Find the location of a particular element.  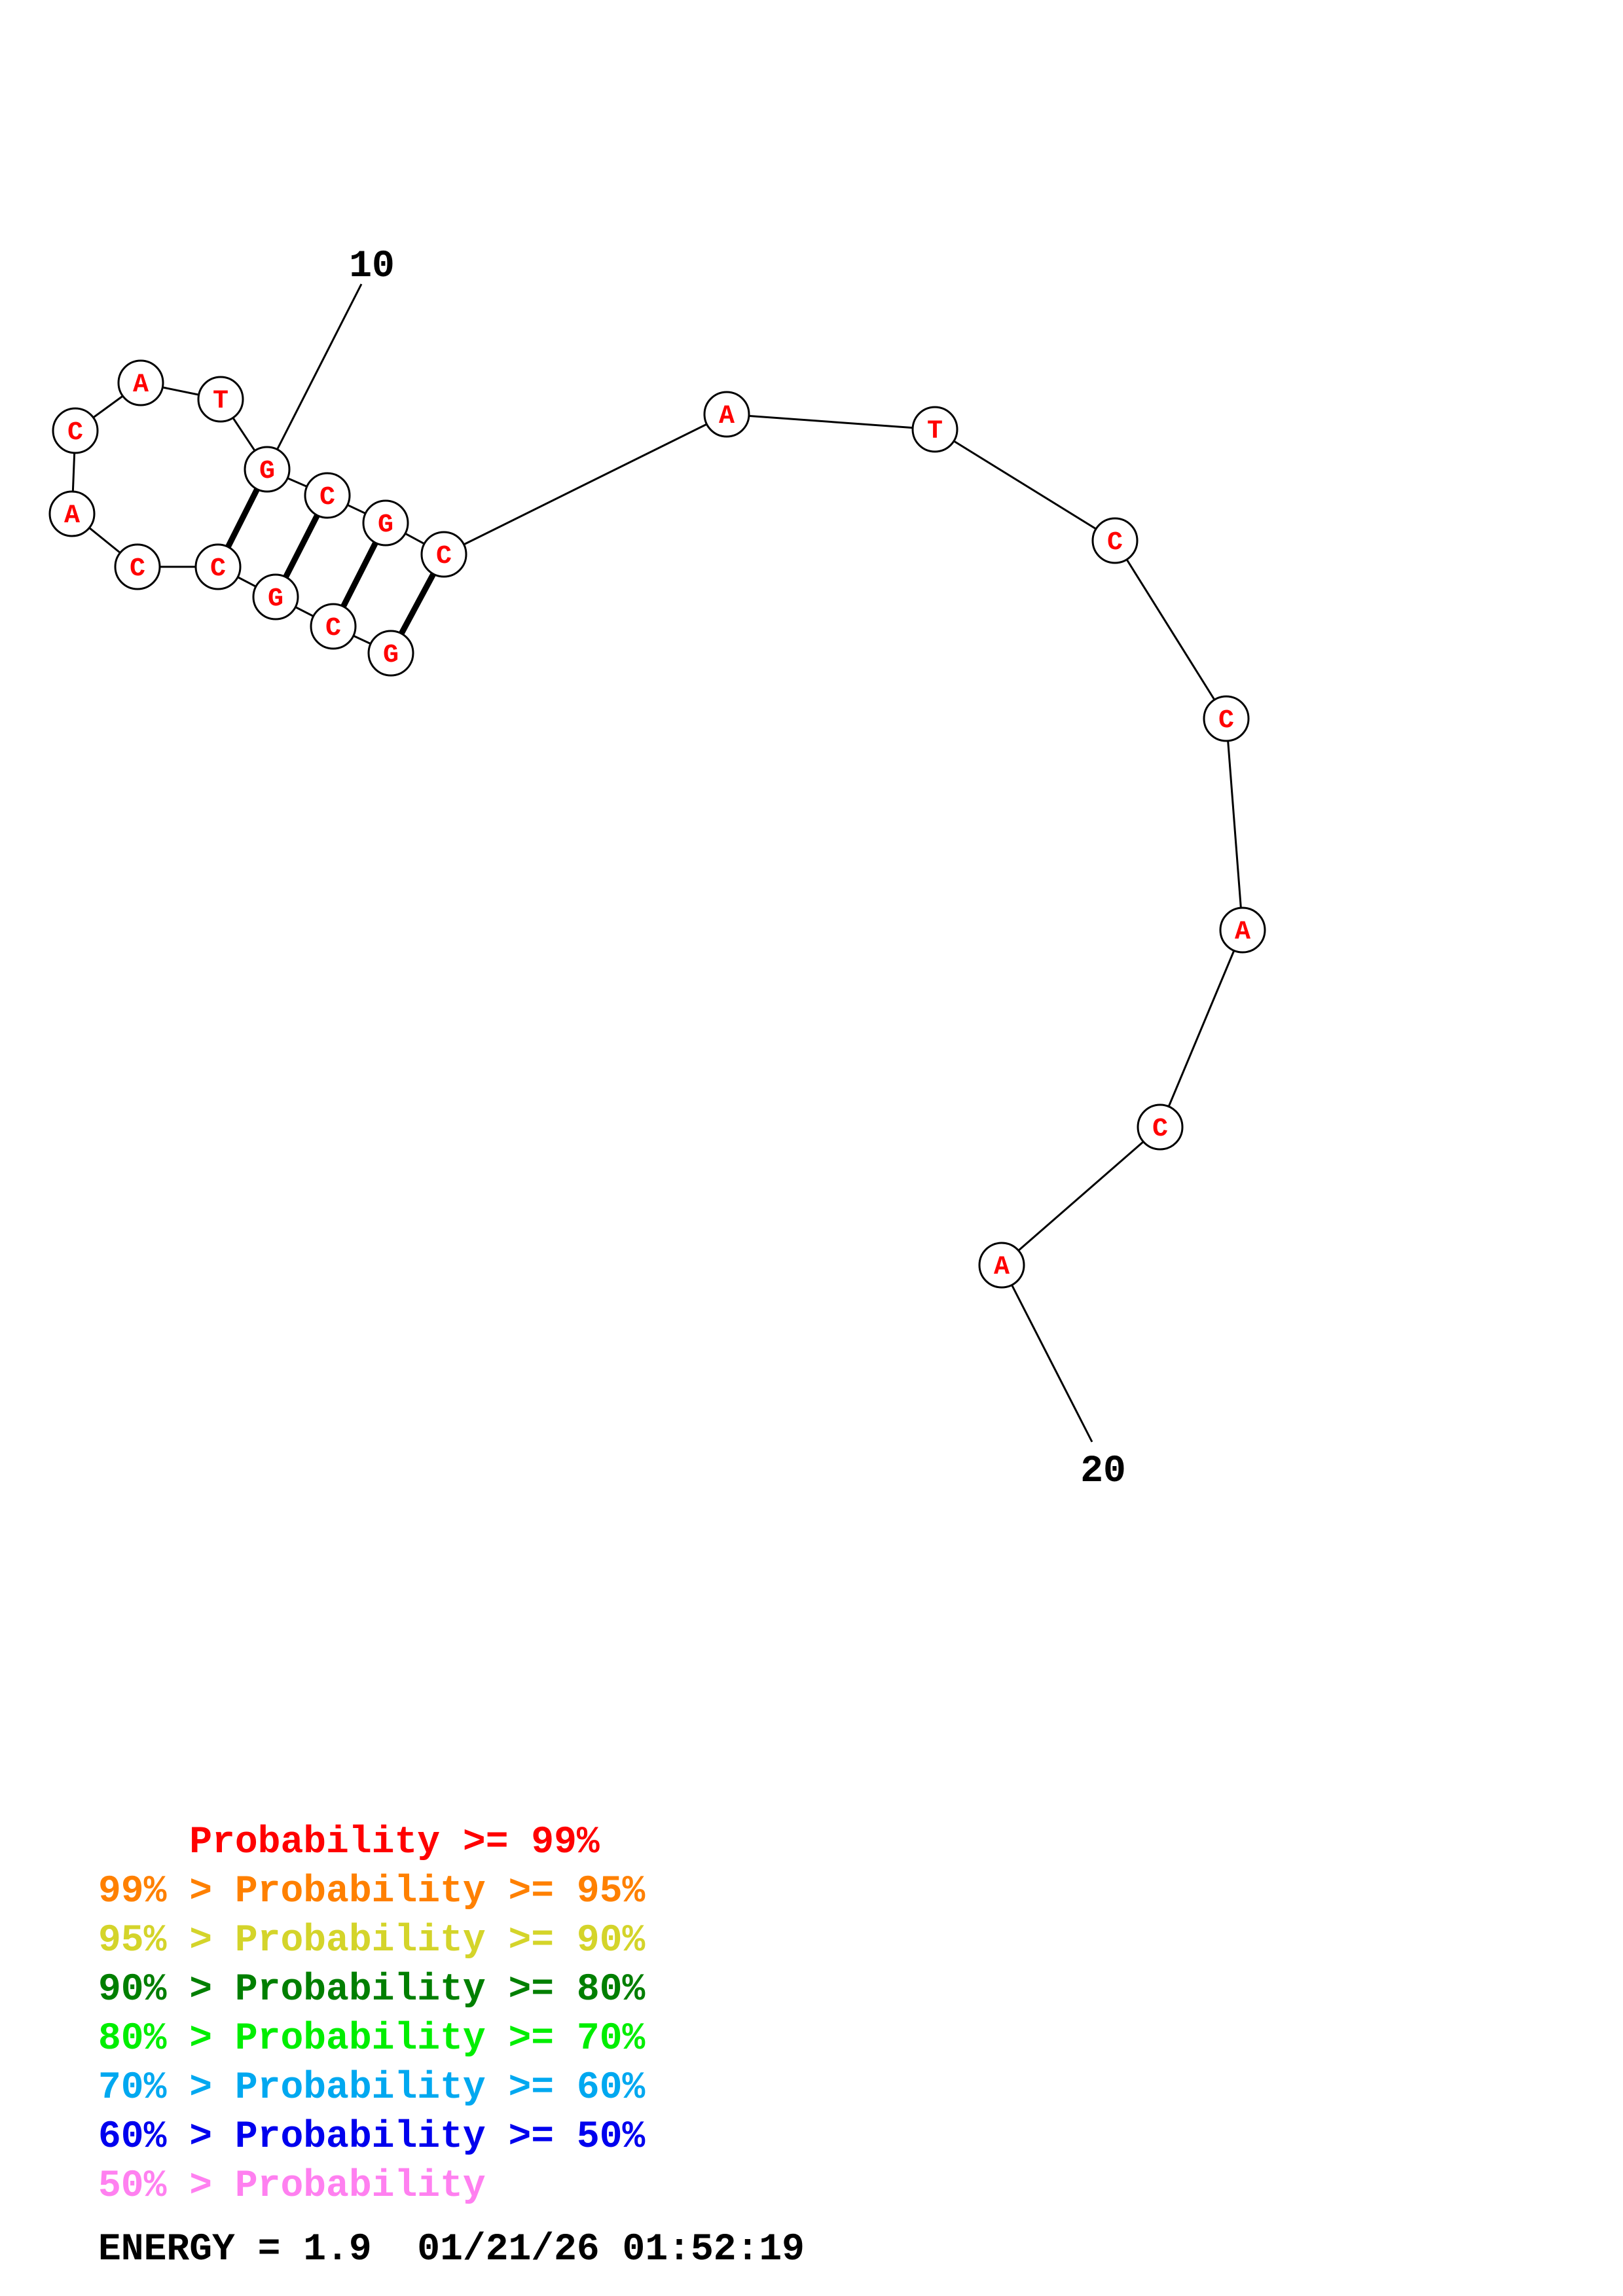

nucleotide-10: C is located at coordinates (443, 554).